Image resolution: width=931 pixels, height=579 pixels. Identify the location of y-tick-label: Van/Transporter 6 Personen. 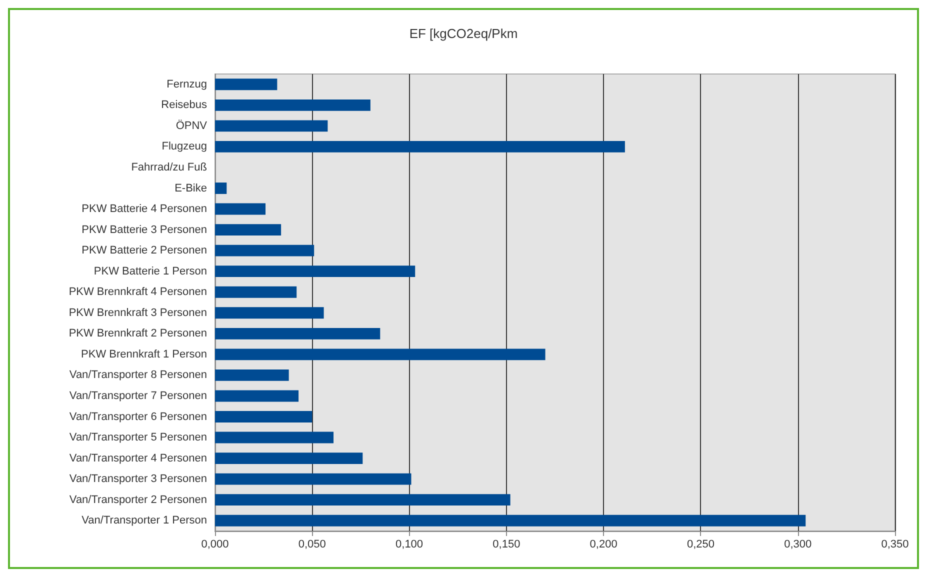
(138, 416).